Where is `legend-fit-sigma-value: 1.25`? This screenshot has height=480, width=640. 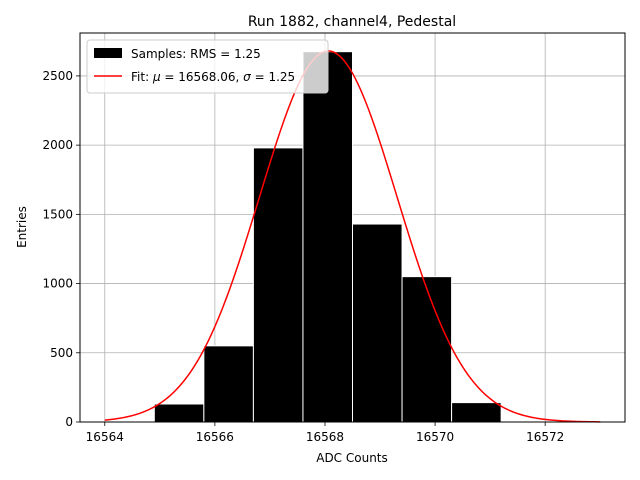 legend-fit-sigma-value: 1.25 is located at coordinates (281, 77).